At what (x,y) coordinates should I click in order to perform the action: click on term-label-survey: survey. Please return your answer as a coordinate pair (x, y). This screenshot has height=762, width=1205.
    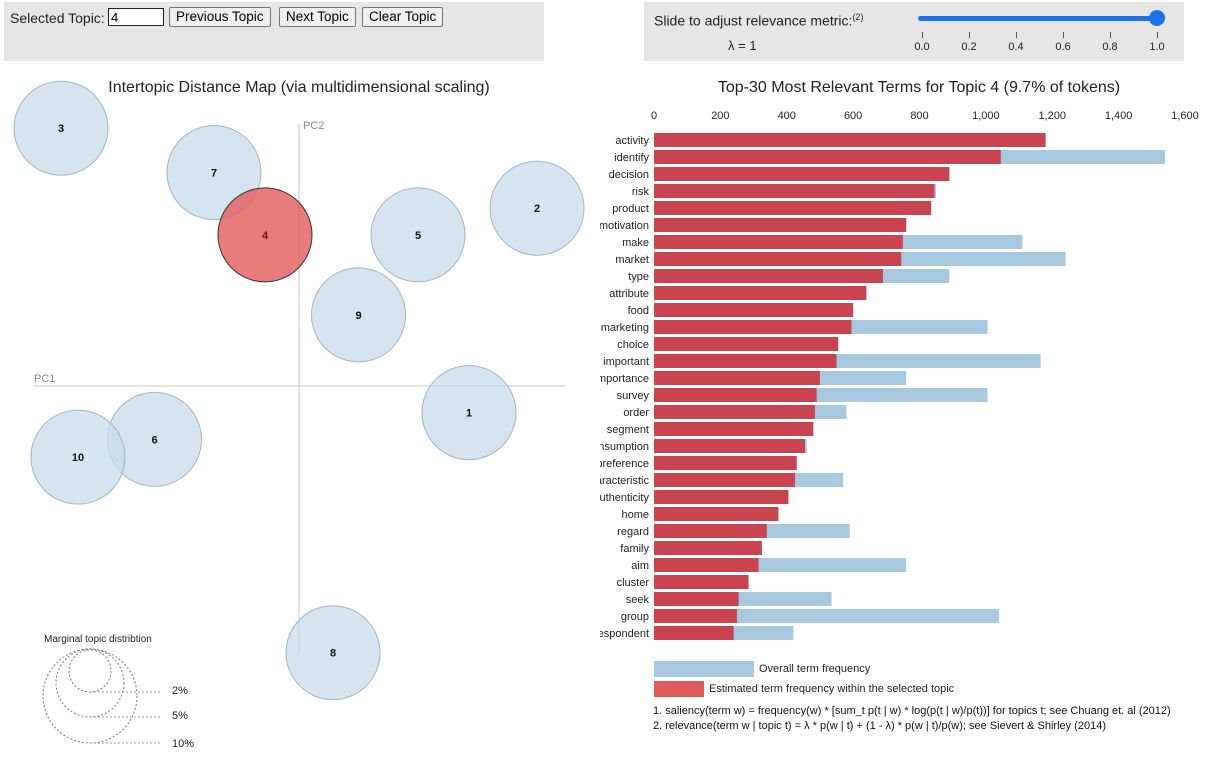
    Looking at the image, I should click on (633, 396).